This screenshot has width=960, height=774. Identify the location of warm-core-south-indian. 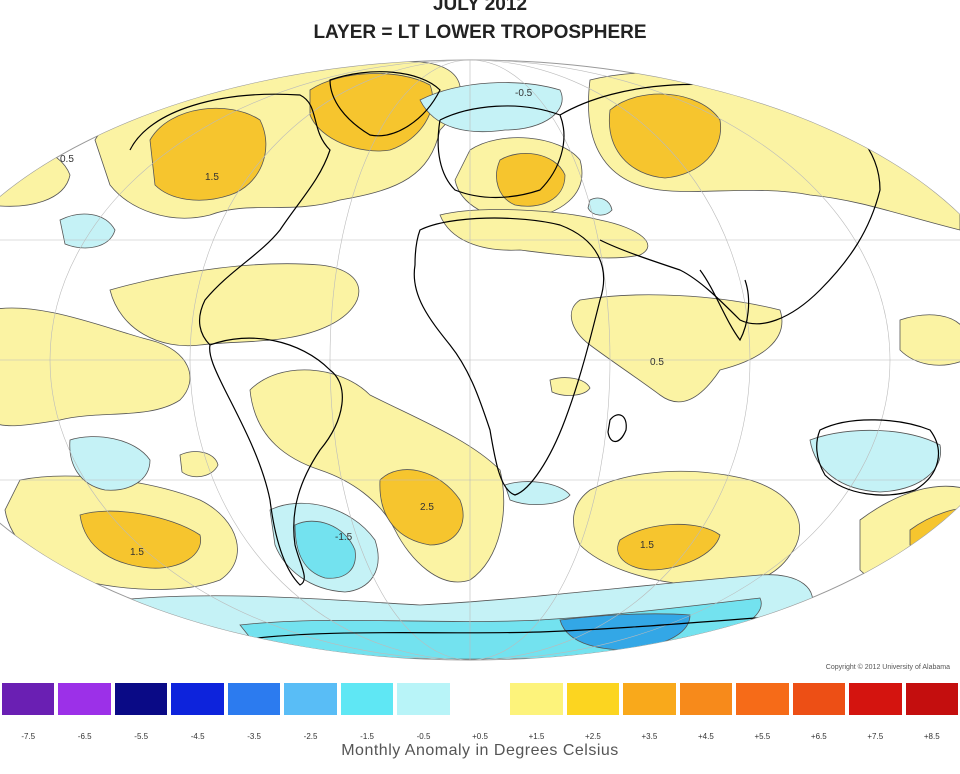
(669, 547).